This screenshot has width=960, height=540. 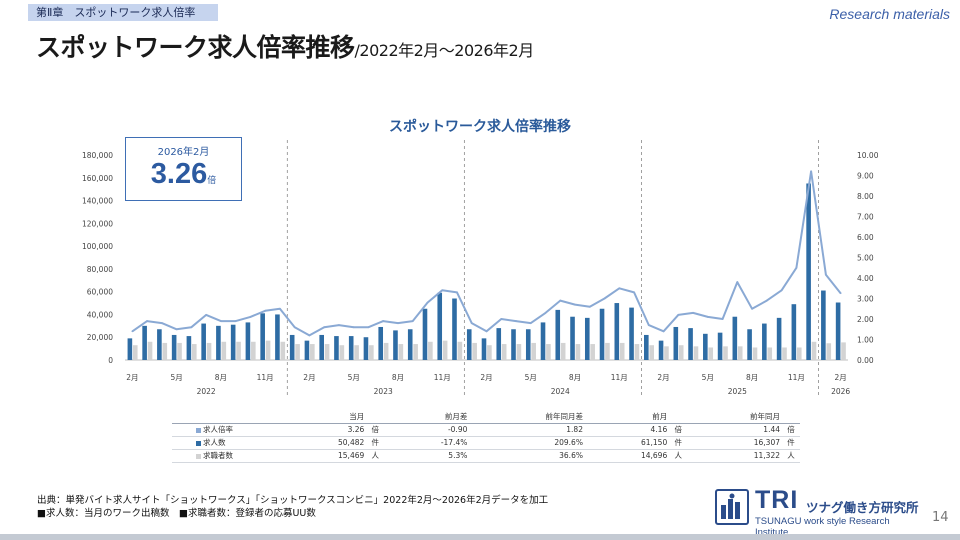 I want to click on cell-prev-month: 4.16, so click(x=659, y=429).